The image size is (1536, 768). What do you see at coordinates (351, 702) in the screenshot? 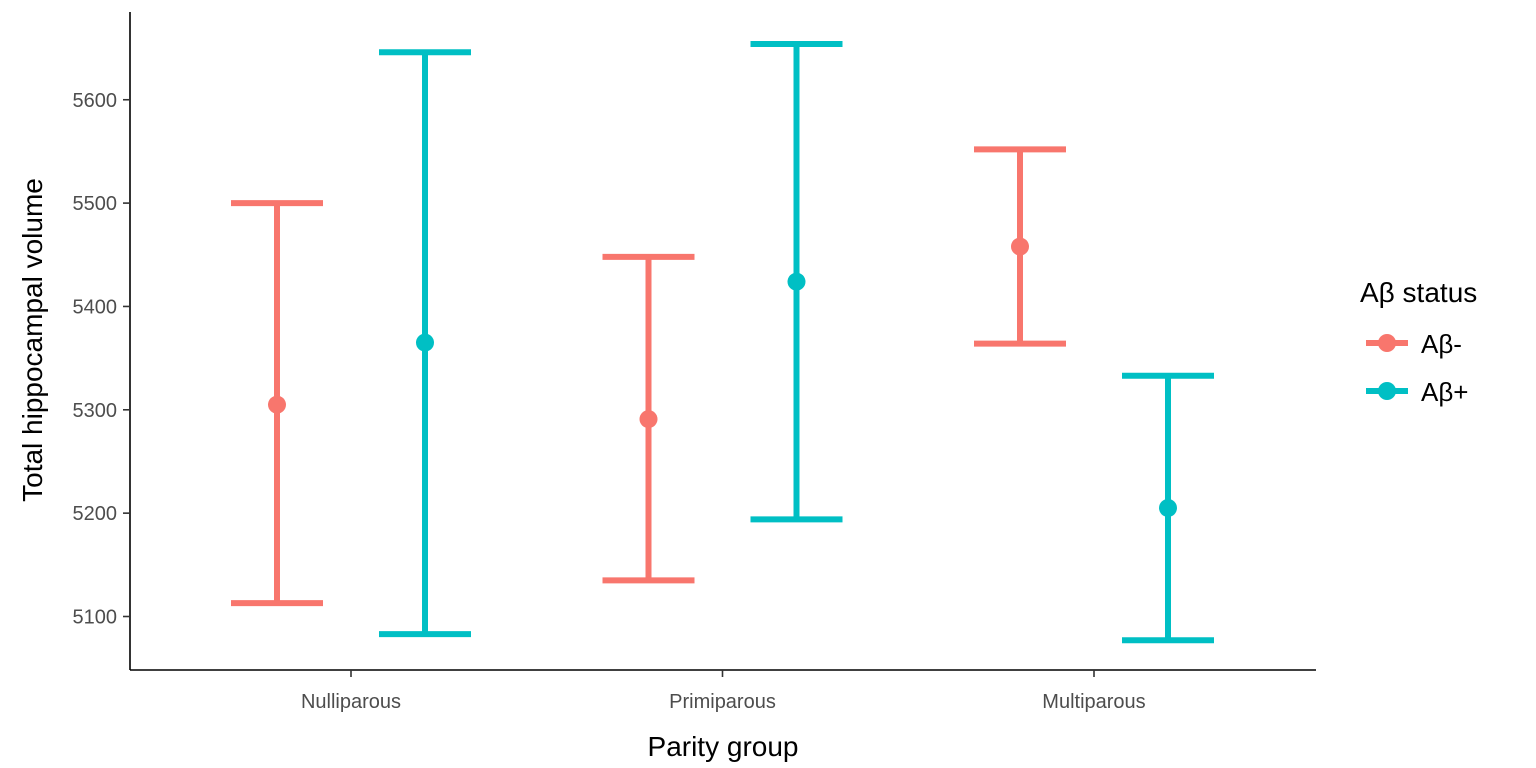
I see `x-tick-label: Nulliparous` at bounding box center [351, 702].